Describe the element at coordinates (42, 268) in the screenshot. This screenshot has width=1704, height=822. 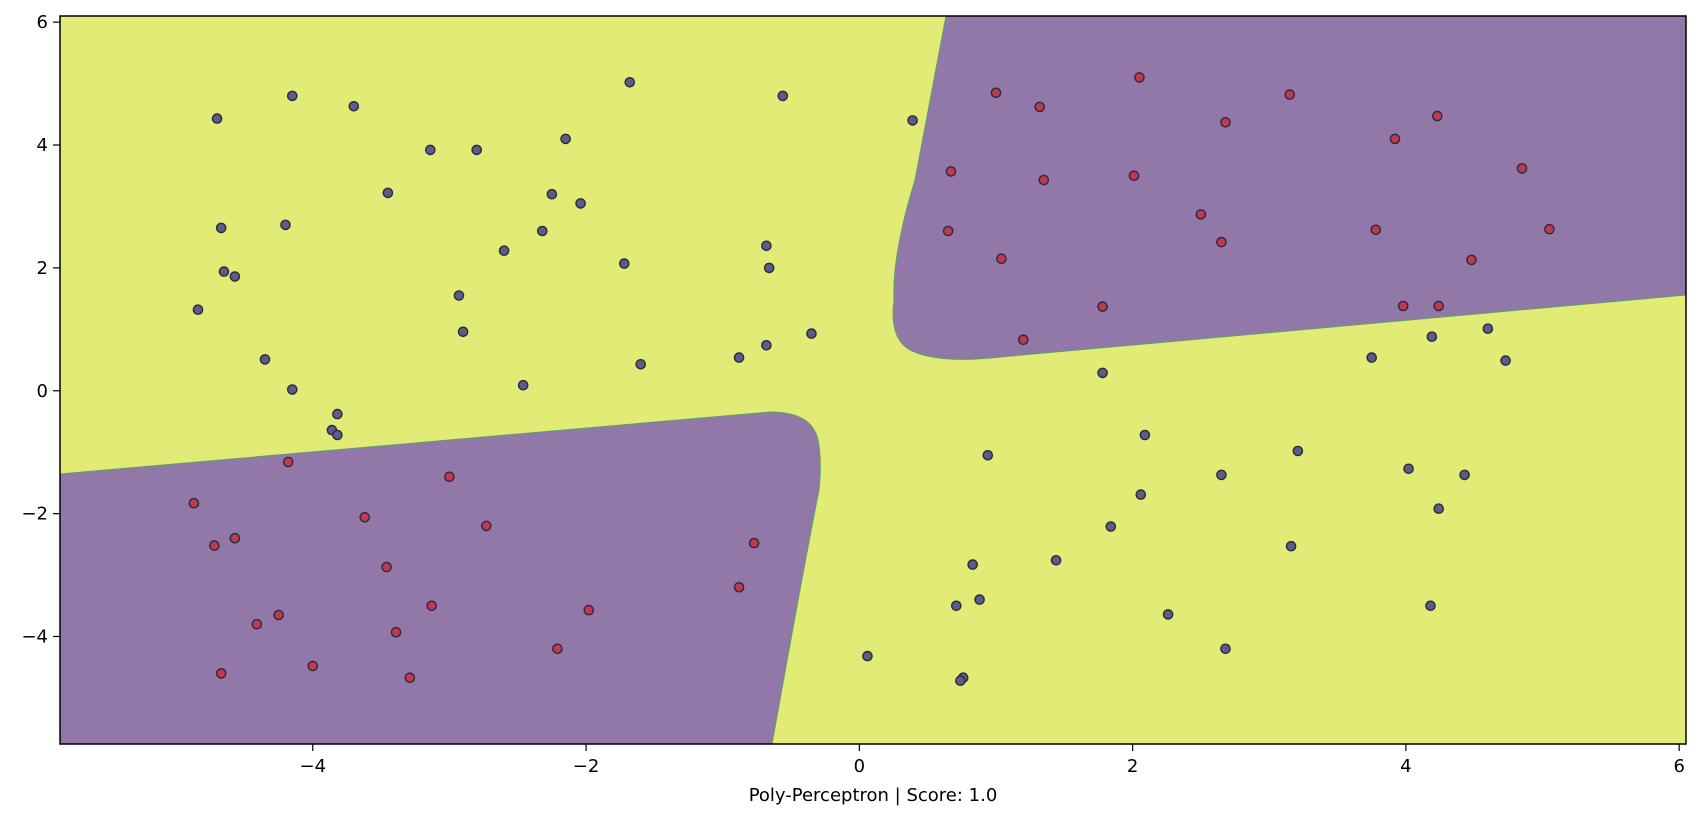
I see `y-tick-label: 2` at that location.